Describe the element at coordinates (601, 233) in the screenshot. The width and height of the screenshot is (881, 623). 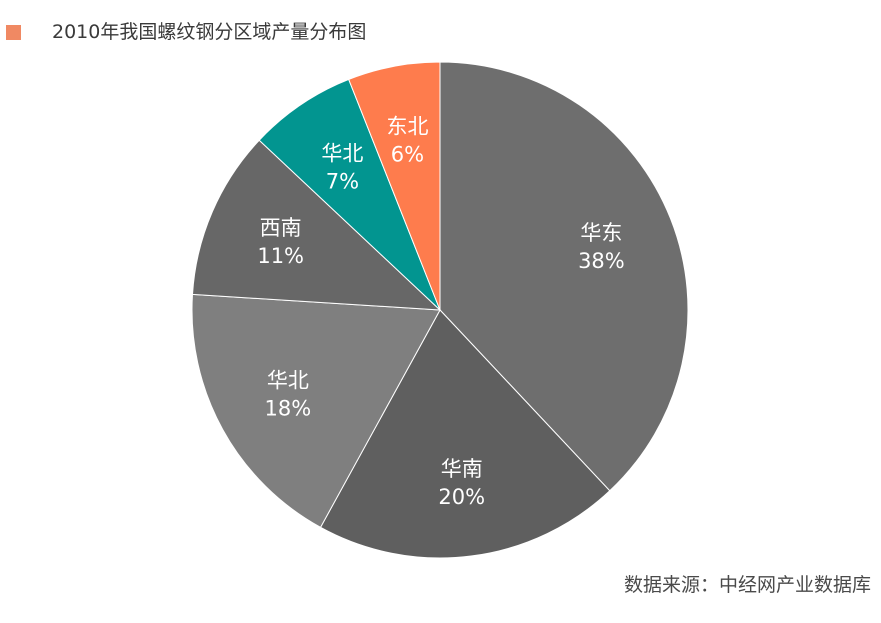
I see `slice-name-label: 华东` at that location.